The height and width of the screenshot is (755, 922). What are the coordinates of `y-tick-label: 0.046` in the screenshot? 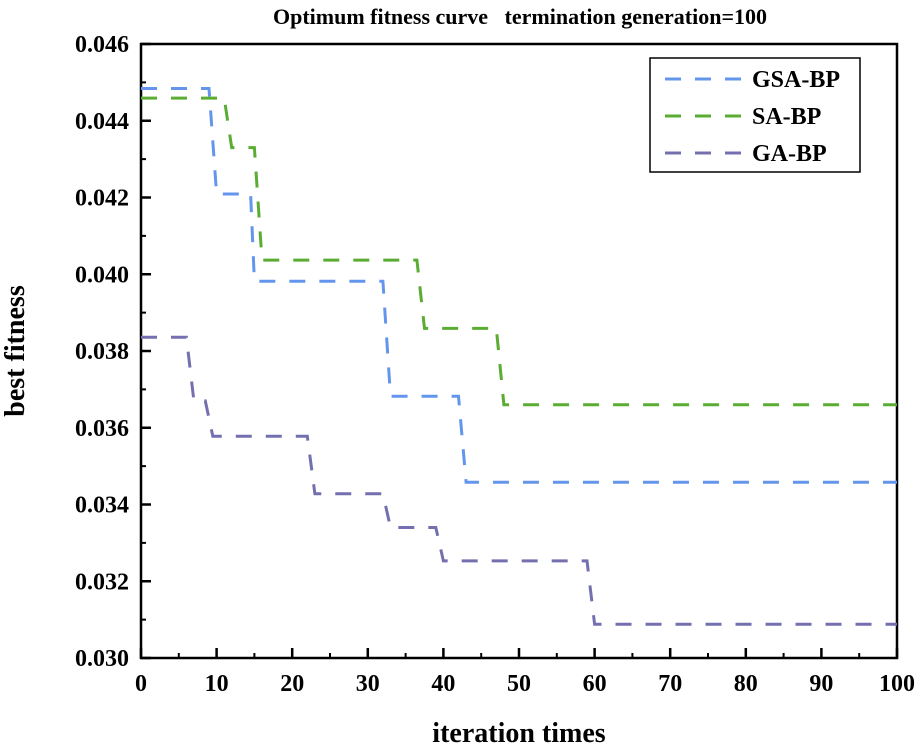 It's located at (102, 45).